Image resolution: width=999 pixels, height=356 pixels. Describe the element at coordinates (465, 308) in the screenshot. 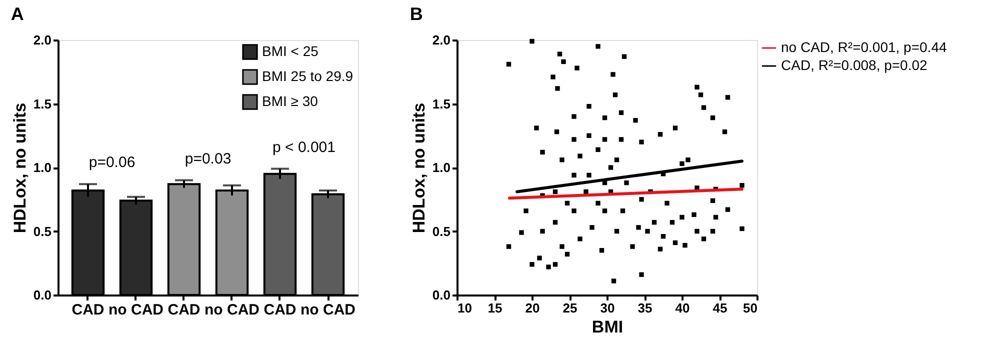

I see `x-tick-label: 10` at that location.